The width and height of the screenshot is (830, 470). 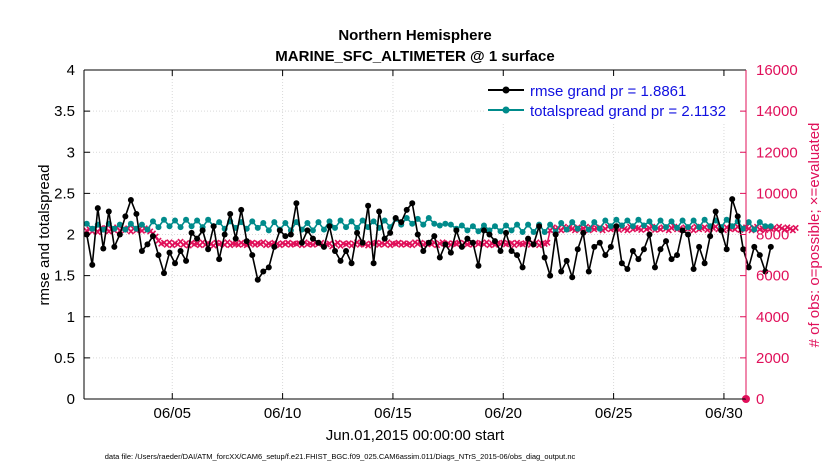 I want to click on x-axis-label: Jun.01,2015 00:00:00 start, so click(x=415, y=435).